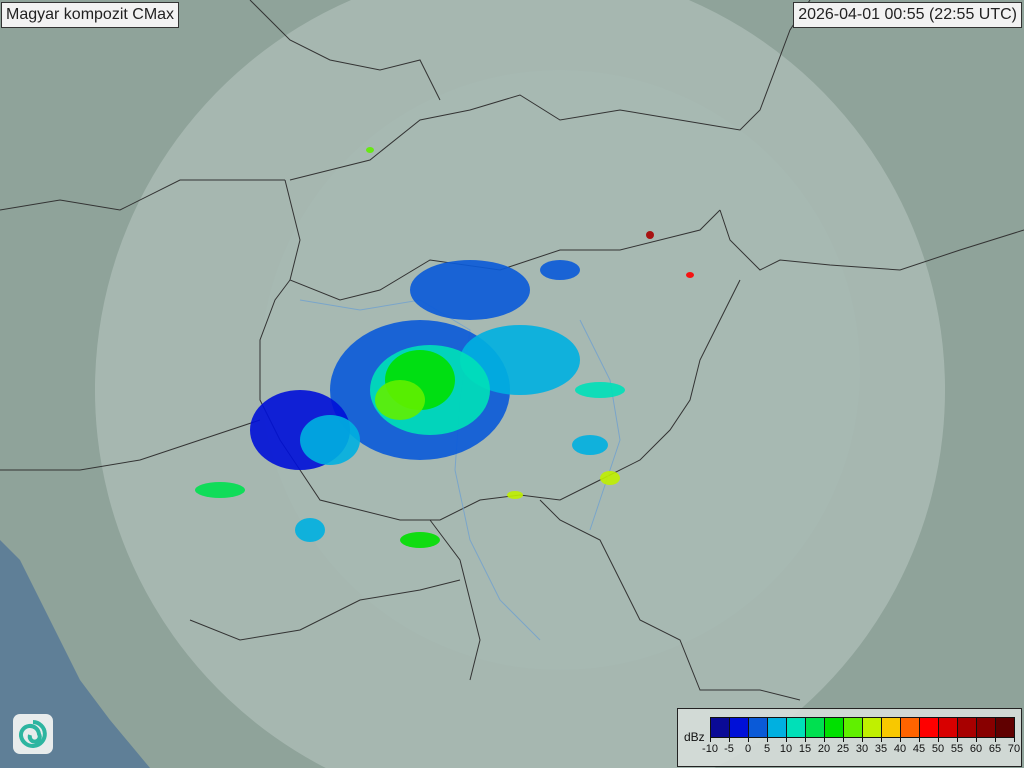 Image resolution: width=1024 pixels, height=768 pixels. Describe the element at coordinates (976, 749) in the screenshot. I see `legend-tick-label: 60` at that location.